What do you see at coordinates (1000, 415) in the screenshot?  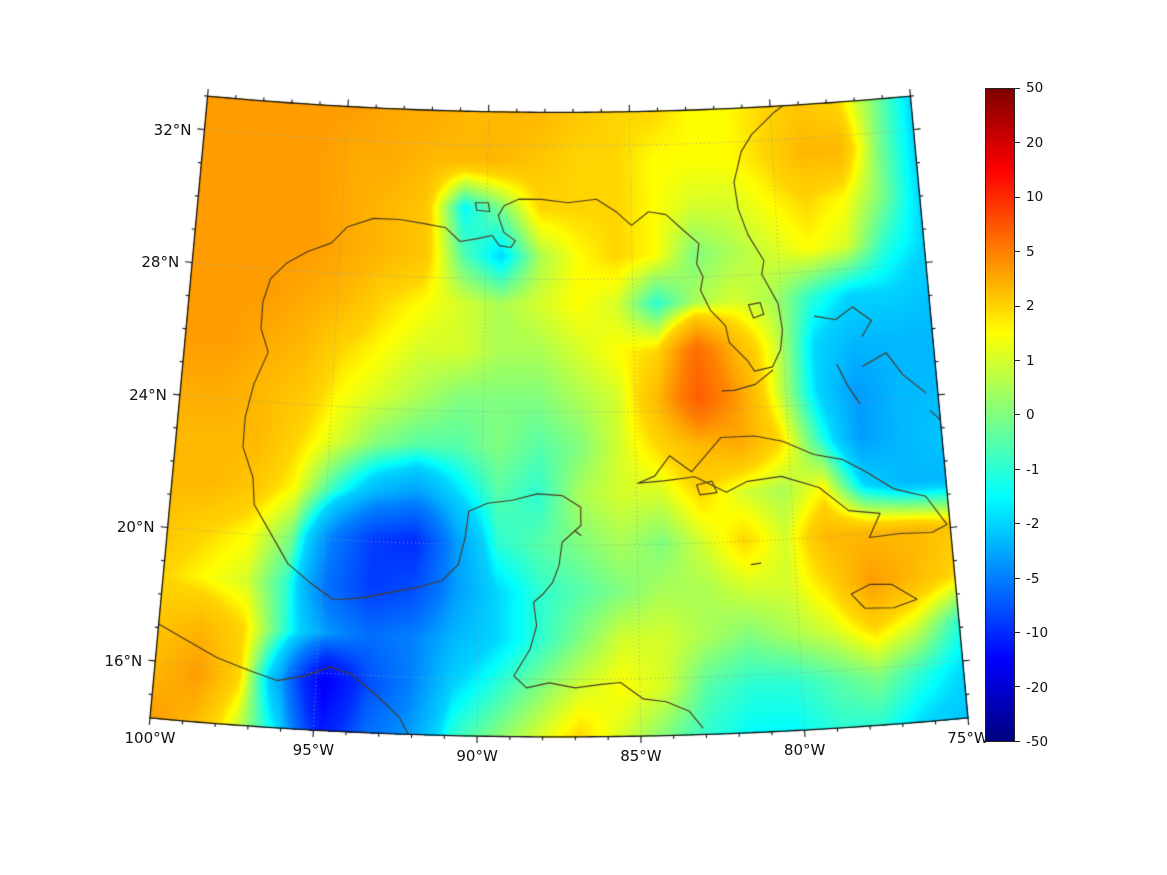 I see `colorbar-gradient` at bounding box center [1000, 415].